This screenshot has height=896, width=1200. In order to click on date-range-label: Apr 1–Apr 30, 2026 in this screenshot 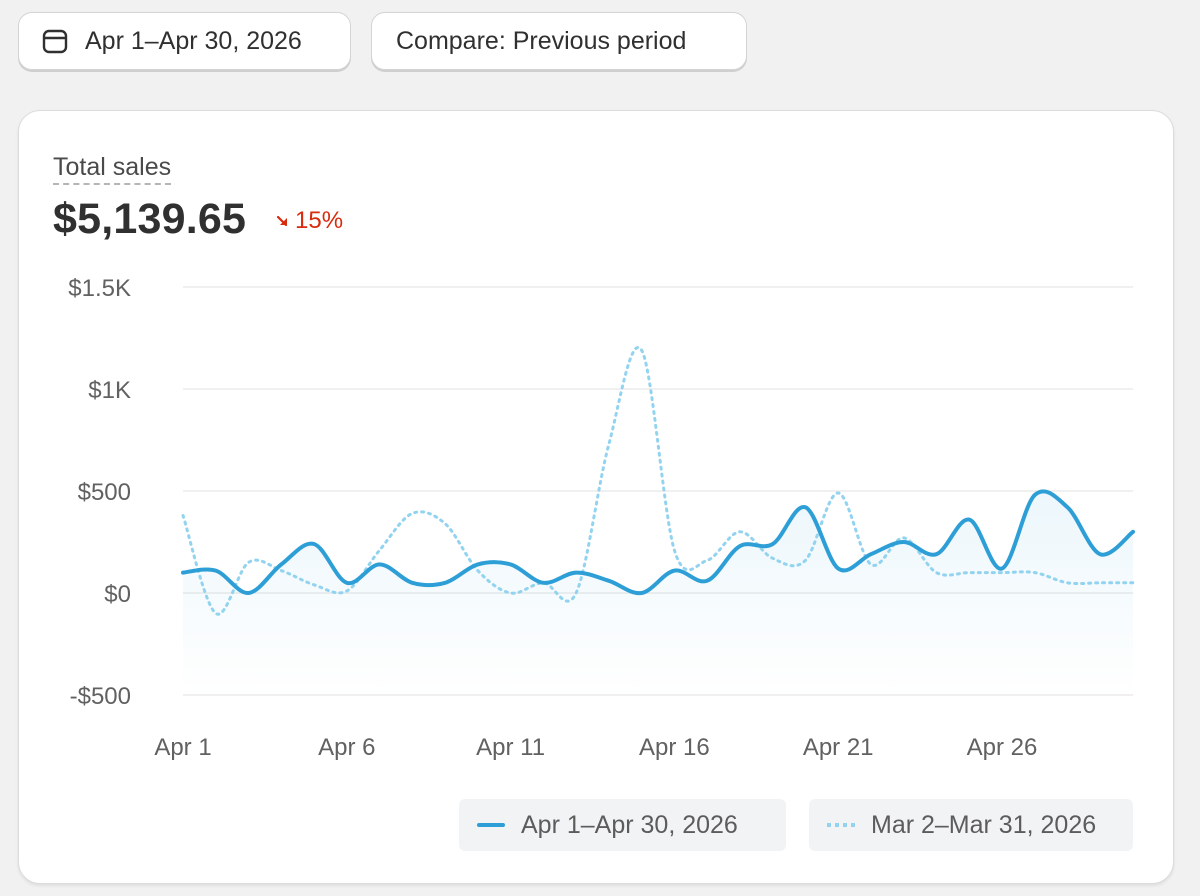, I will do `click(193, 40)`.